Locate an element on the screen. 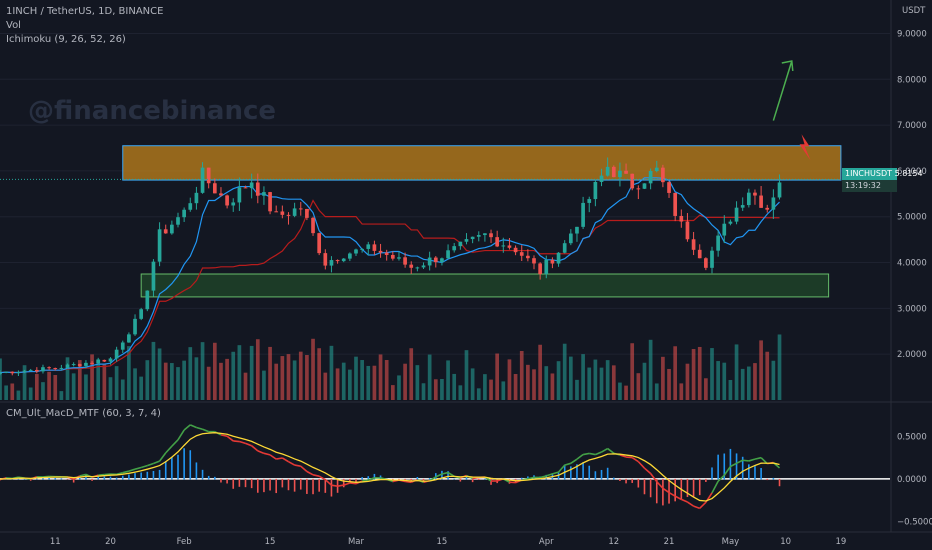 This screenshot has width=932, height=550. macd-signal-line is located at coordinates (390, 467).